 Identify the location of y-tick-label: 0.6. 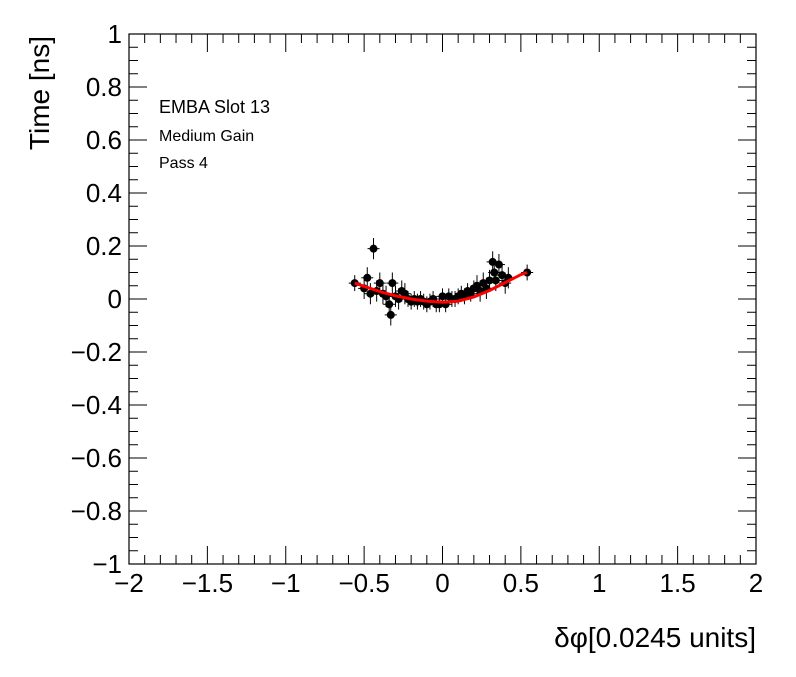
(104, 140).